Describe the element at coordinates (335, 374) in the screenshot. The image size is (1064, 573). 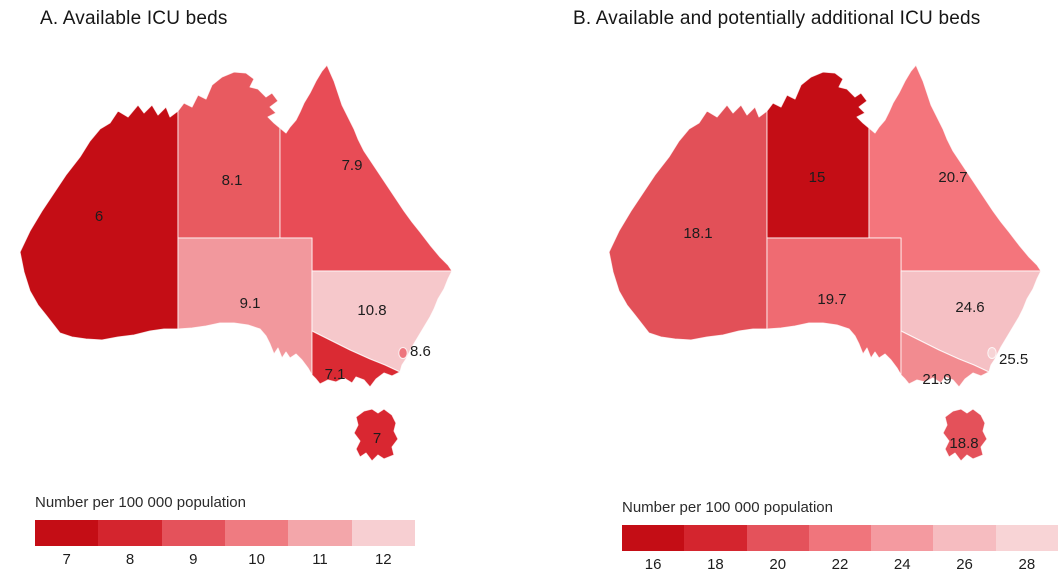
I see `value-label-vic-panel-a: 7.1` at that location.